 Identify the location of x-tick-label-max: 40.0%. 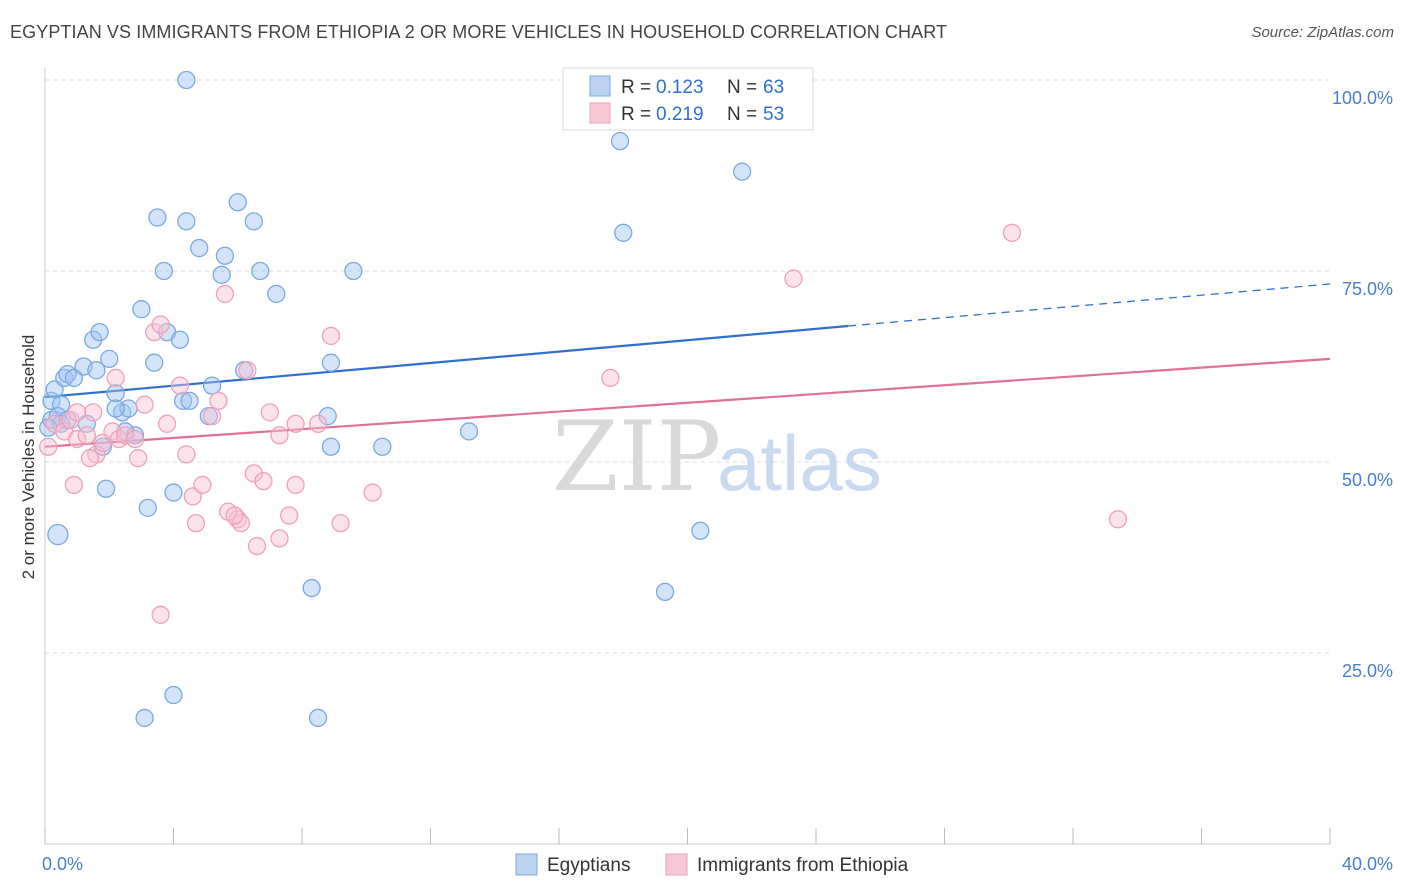
(1367, 864).